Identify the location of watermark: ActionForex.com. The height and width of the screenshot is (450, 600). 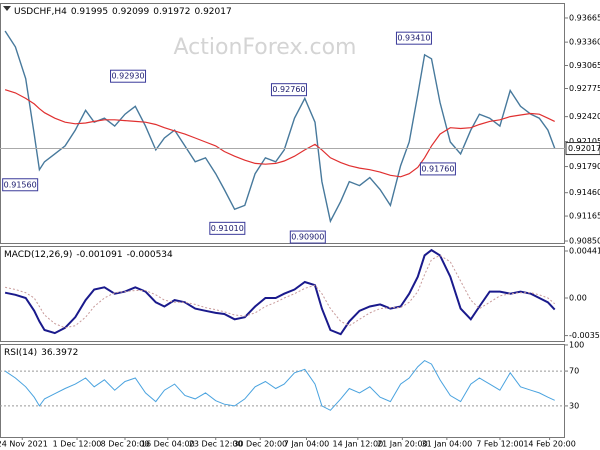
(265, 47).